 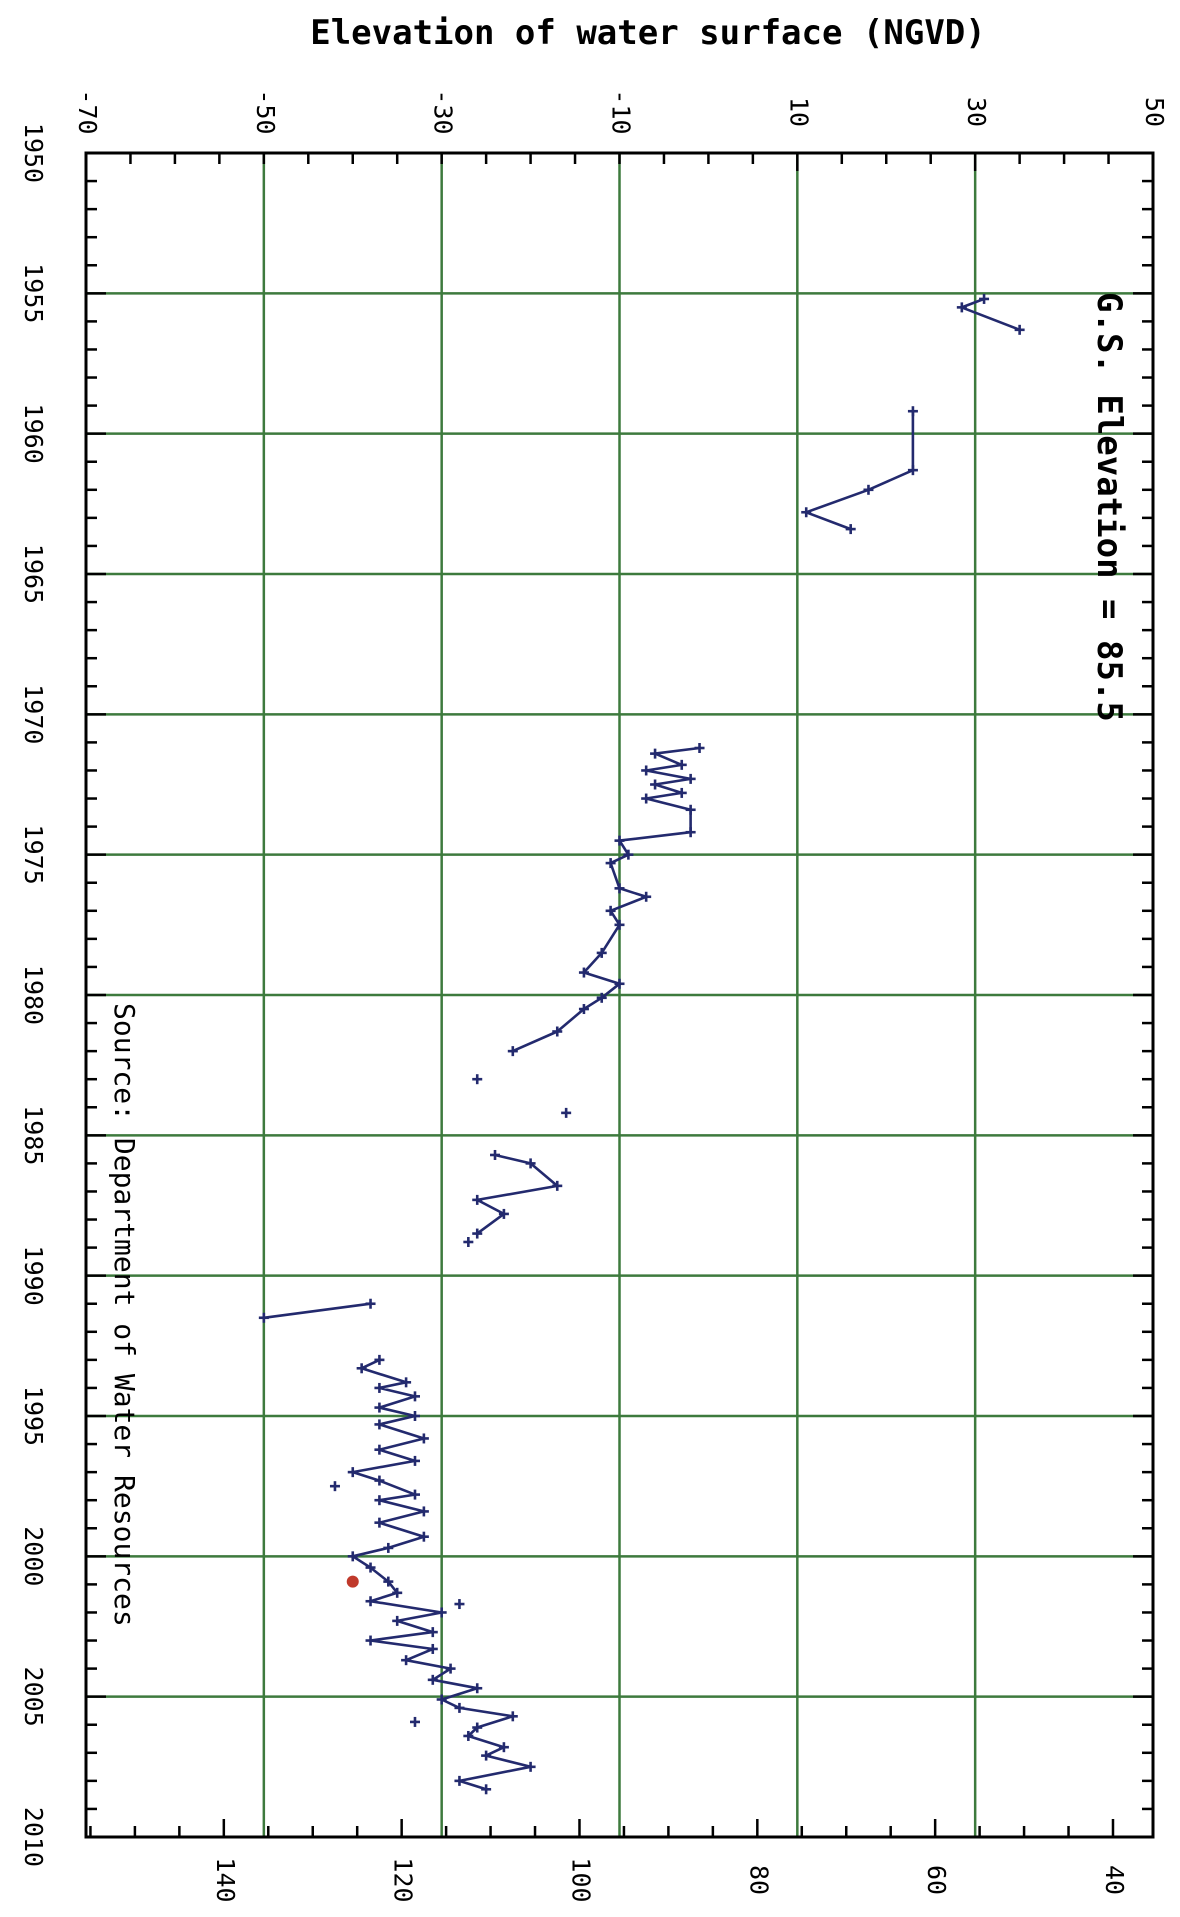 I want to click on elevation-tick-label: -10, so click(x=621, y=111).